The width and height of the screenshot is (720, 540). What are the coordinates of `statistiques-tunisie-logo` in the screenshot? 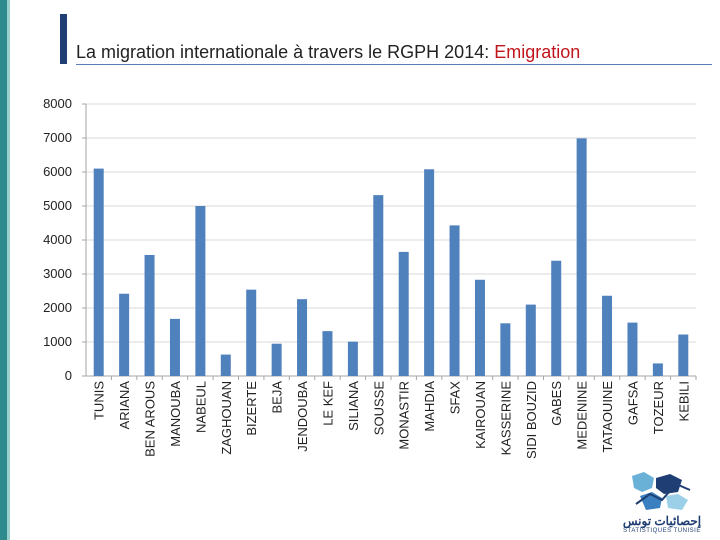 It's located at (661, 491).